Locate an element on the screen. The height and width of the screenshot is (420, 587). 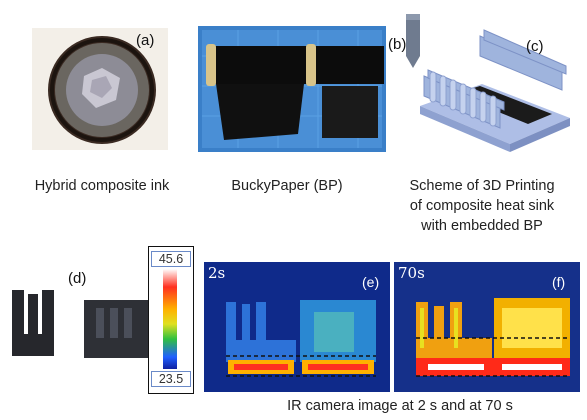
colorbar-max-value: 45.6 is located at coordinates (171, 259).